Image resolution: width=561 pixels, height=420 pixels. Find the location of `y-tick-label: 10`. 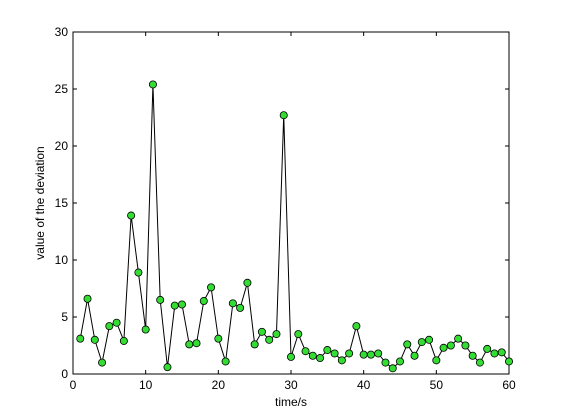

y-tick-label: 10 is located at coordinates (62, 260).